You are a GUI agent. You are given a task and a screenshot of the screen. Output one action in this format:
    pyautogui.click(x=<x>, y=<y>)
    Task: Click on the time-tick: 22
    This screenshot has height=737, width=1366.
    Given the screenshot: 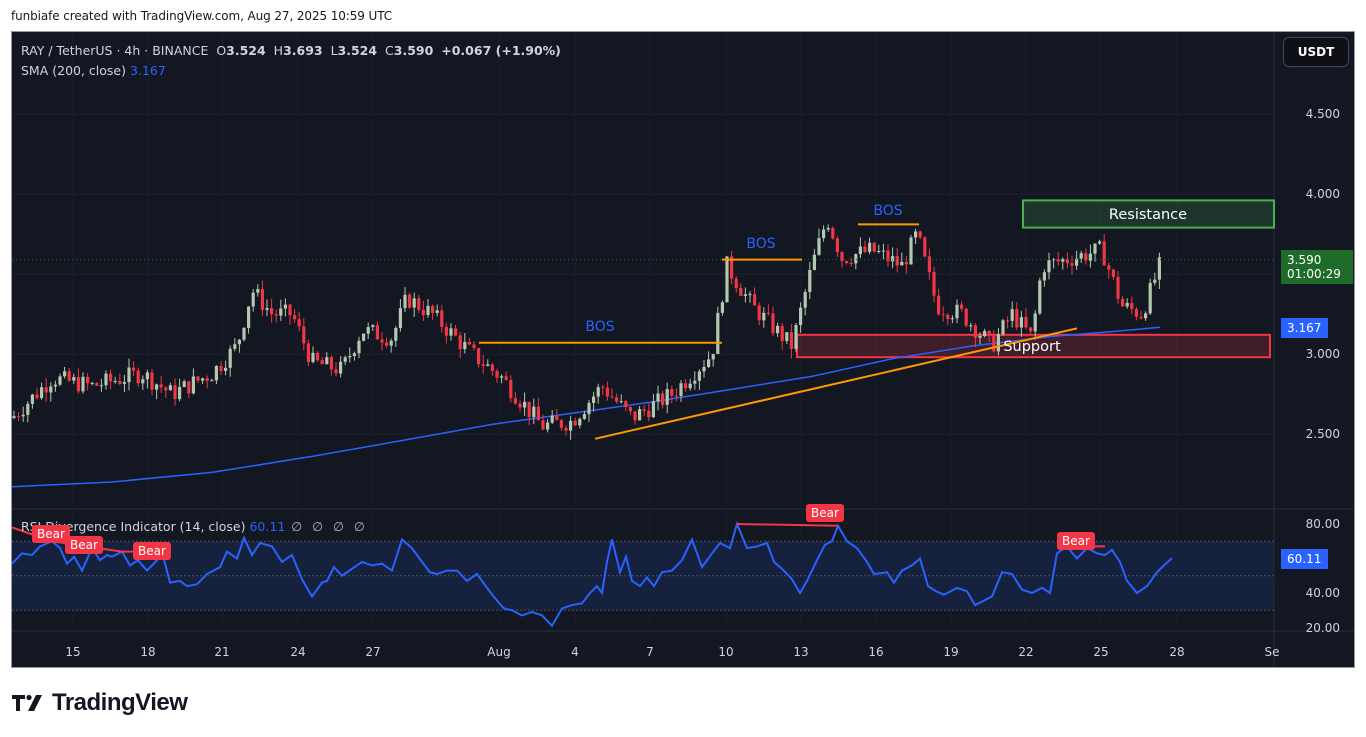 What is the action you would take?
    pyautogui.click(x=1026, y=652)
    